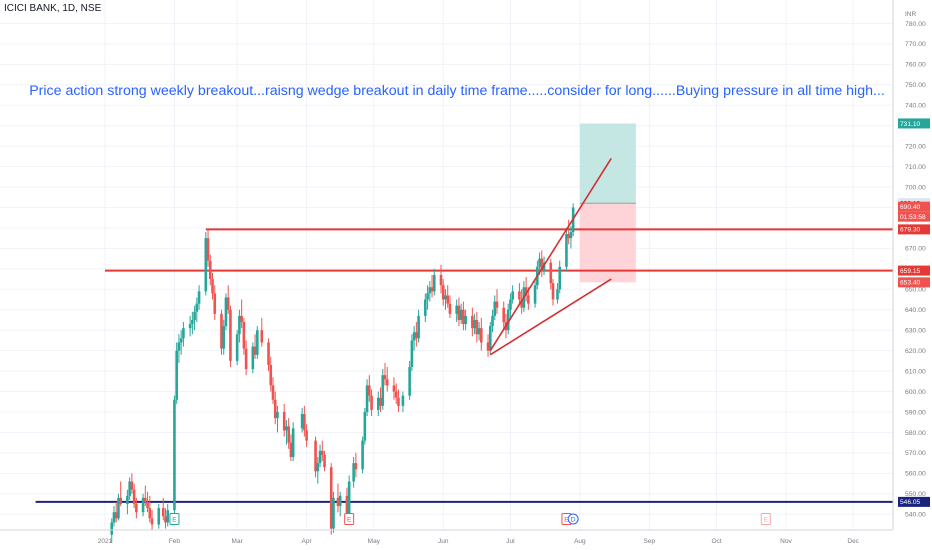 Image resolution: width=932 pixels, height=550 pixels. I want to click on price-tick-label: 550.00, so click(915, 494).